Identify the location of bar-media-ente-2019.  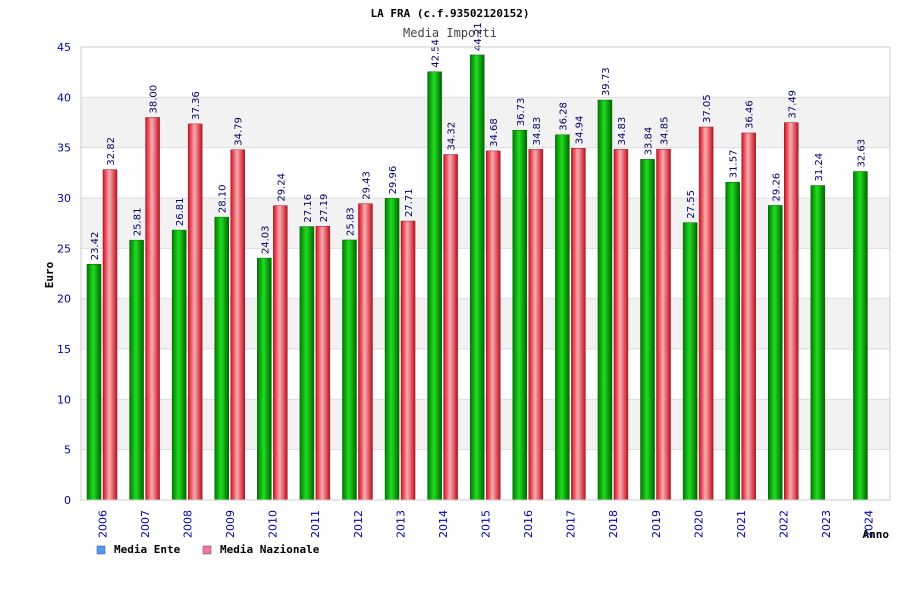
(647, 330).